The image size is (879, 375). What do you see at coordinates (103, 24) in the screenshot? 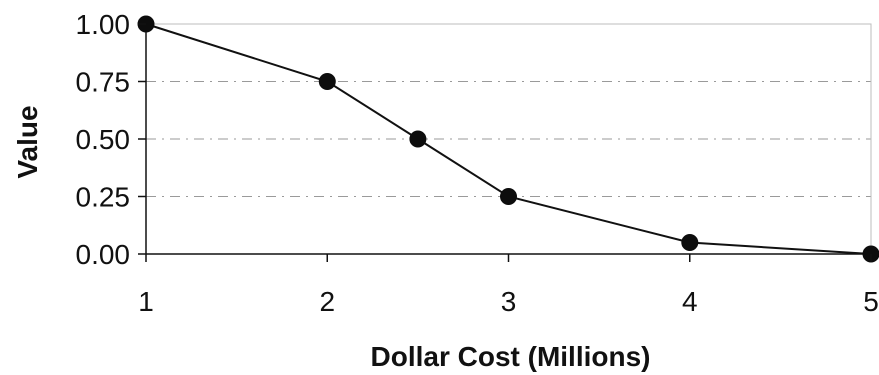
I see `y-tick-label: 1.00` at bounding box center [103, 24].